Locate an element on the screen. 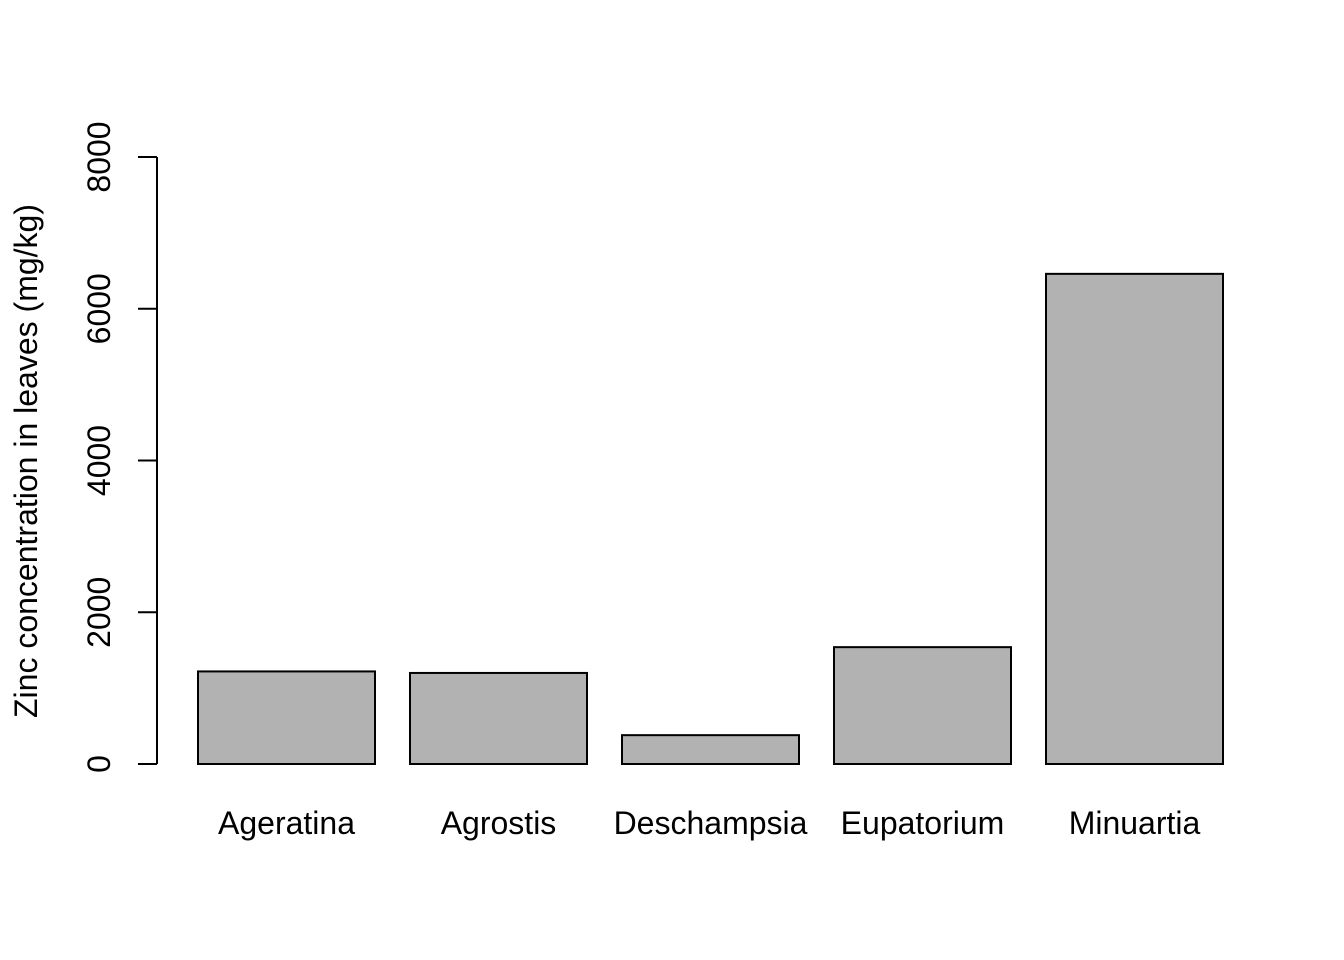 The width and height of the screenshot is (1344, 960). x-tick-label: Deschampsia is located at coordinates (711, 823).